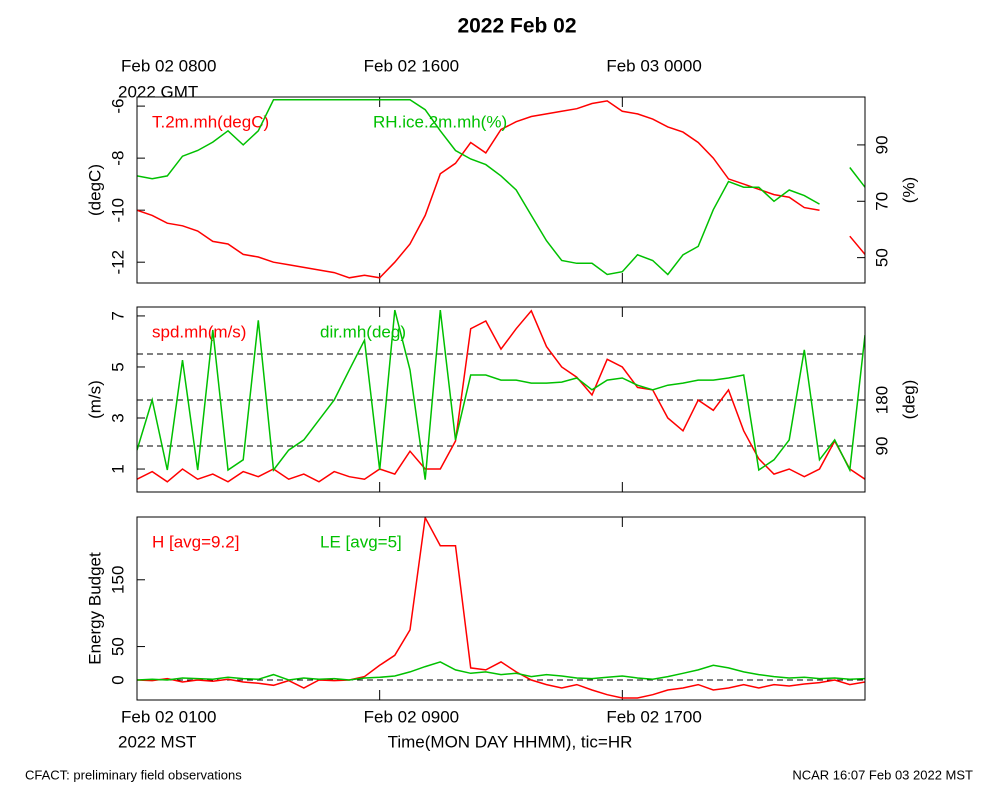 This screenshot has height=800, width=1000. Describe the element at coordinates (411, 716) in the screenshot. I see `x-tick-label: Feb 02 0900` at that location.